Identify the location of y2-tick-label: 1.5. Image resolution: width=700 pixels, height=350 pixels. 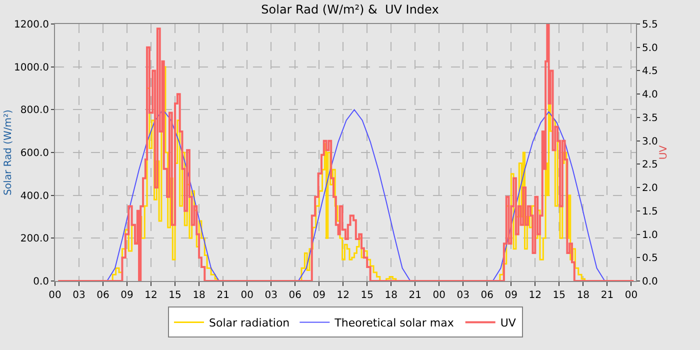
(650, 212).